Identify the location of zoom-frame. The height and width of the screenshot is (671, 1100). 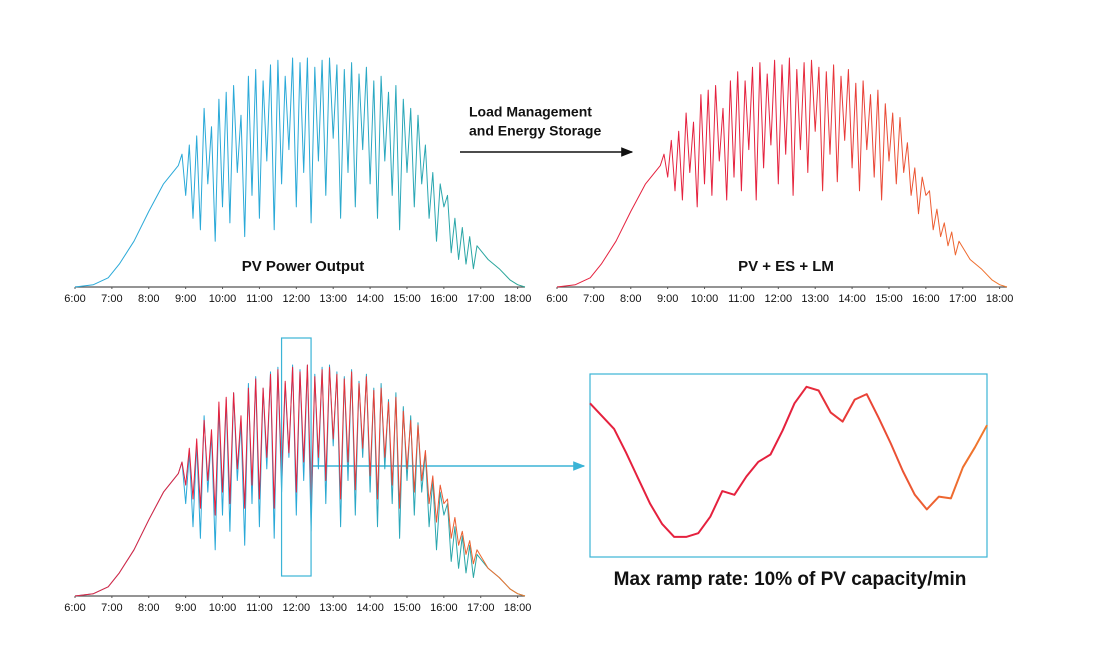
(788, 465).